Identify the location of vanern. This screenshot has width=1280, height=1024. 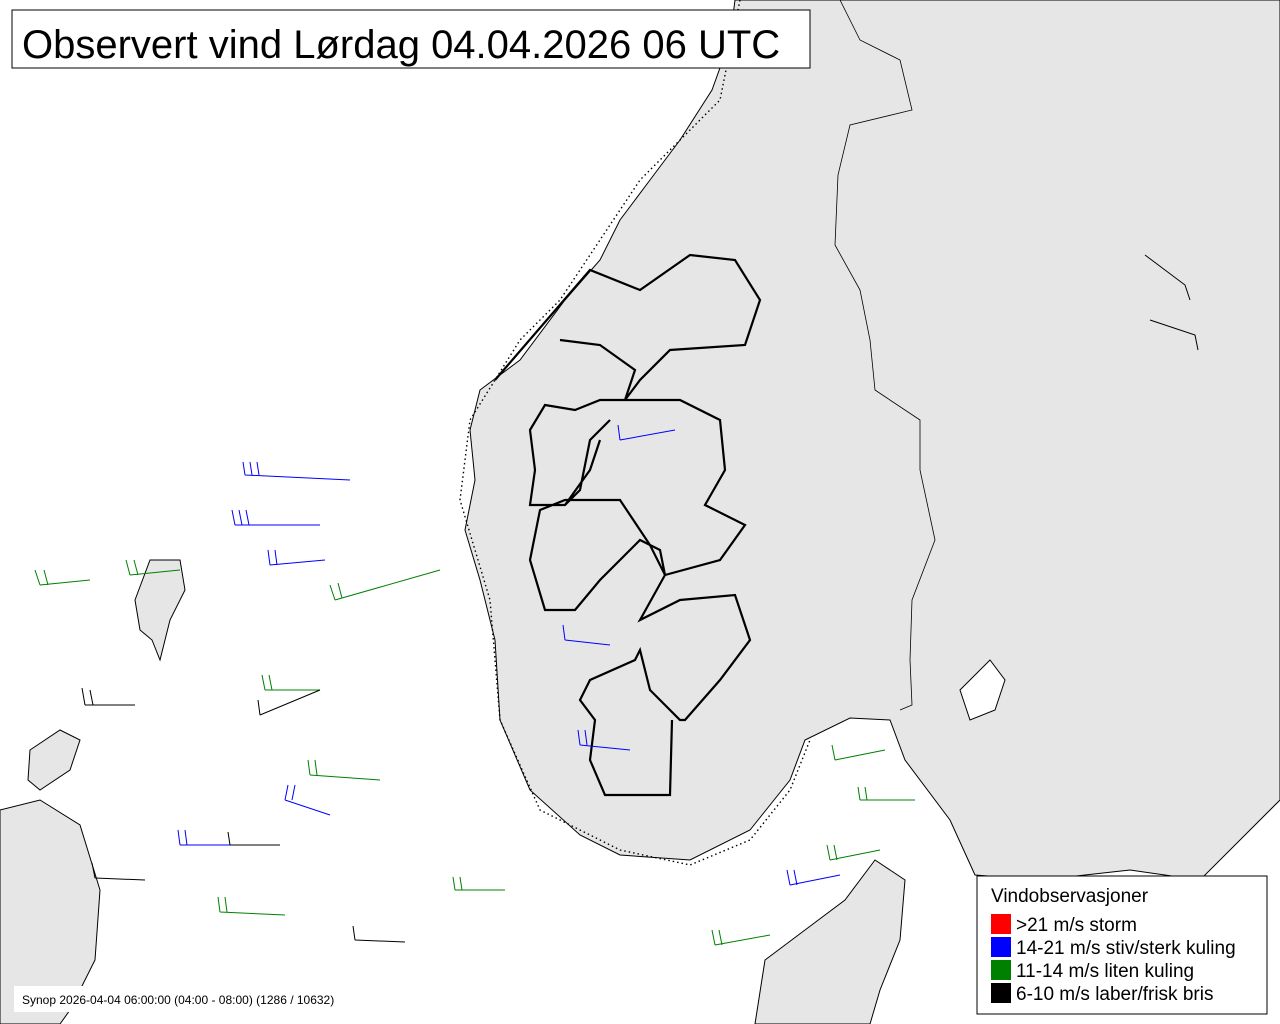
(982, 690).